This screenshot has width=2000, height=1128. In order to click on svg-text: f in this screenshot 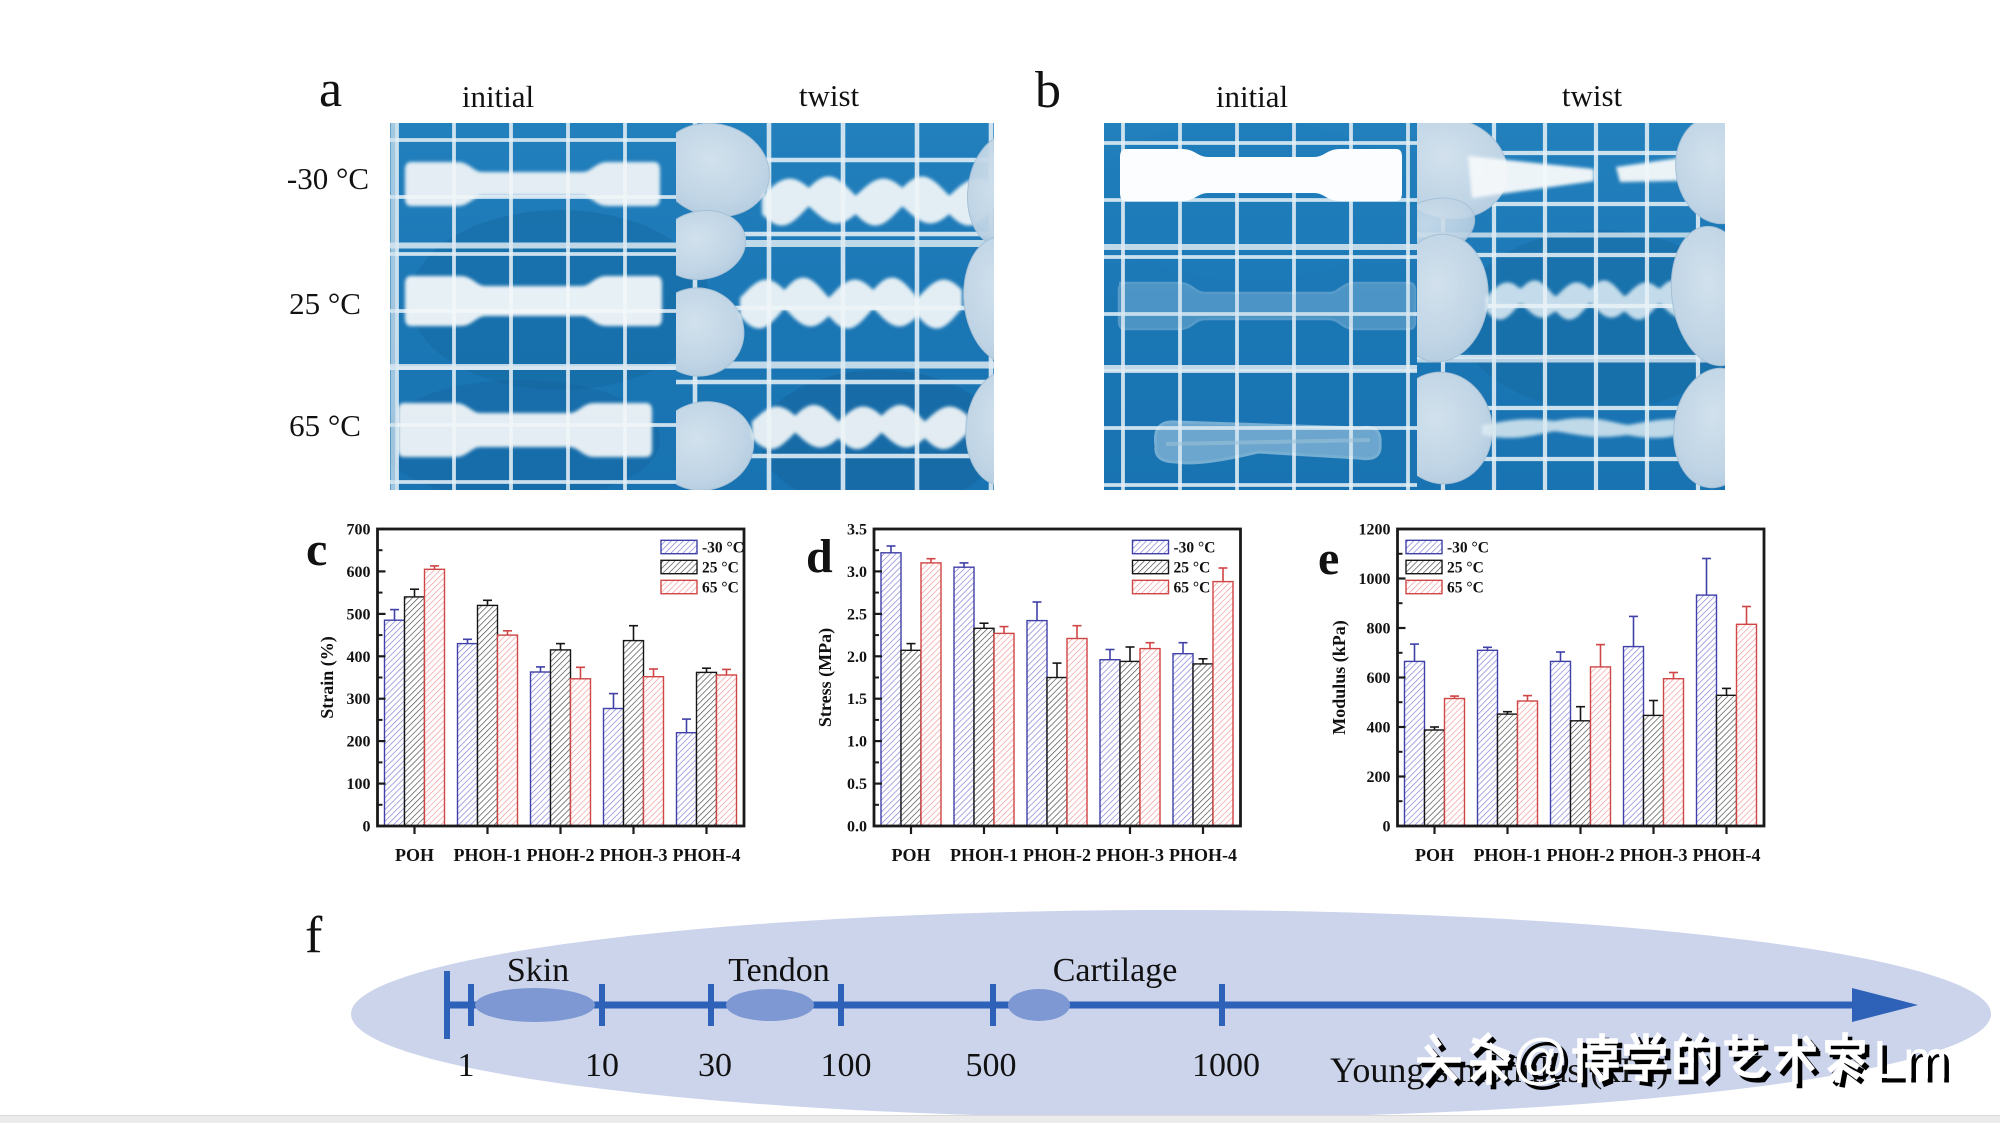, I will do `click(314, 935)`.